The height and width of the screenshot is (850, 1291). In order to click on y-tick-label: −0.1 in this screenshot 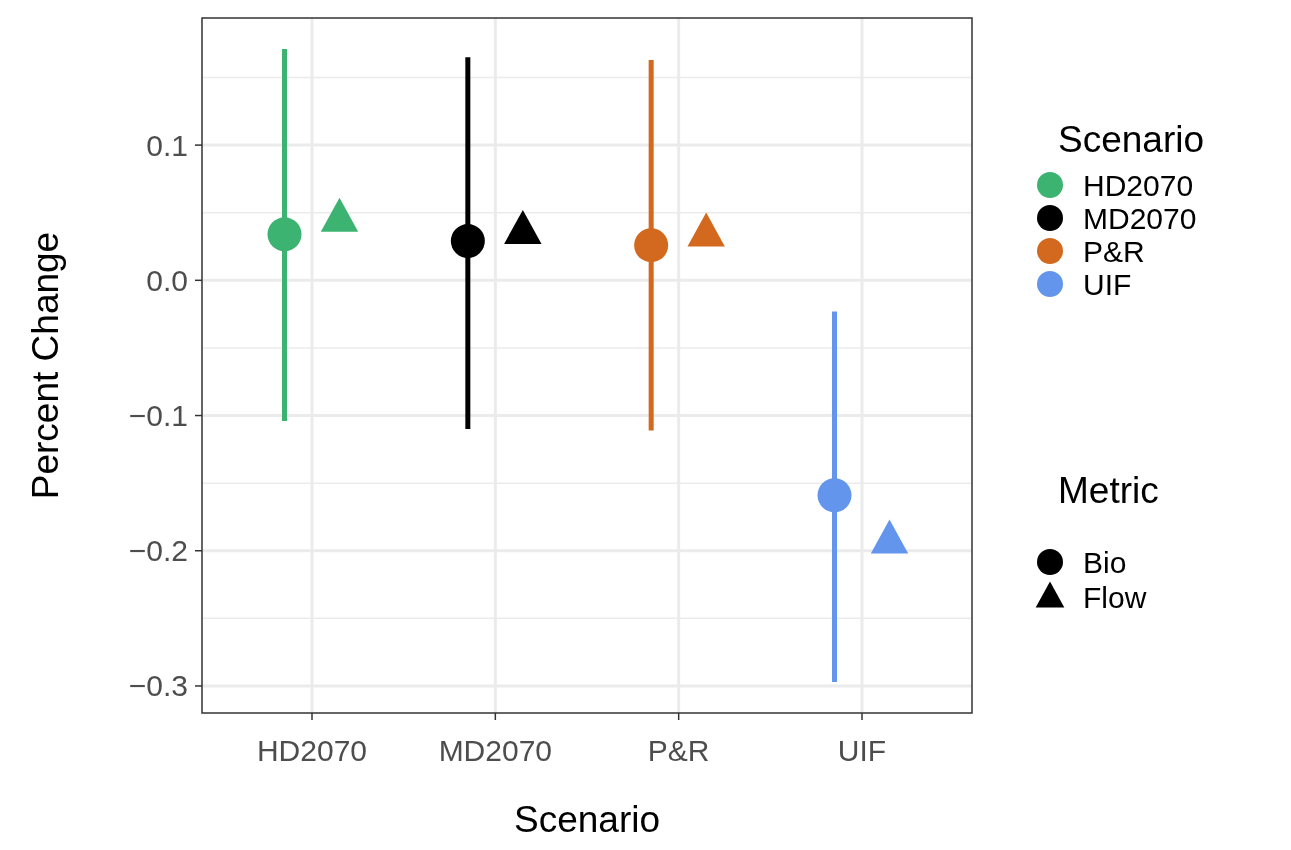, I will do `click(158, 416)`.